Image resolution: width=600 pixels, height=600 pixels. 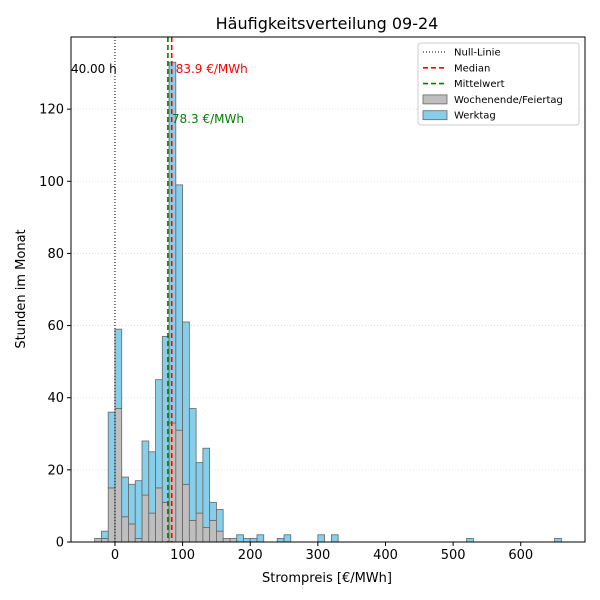 I want to click on legend-box, so click(x=498, y=84).